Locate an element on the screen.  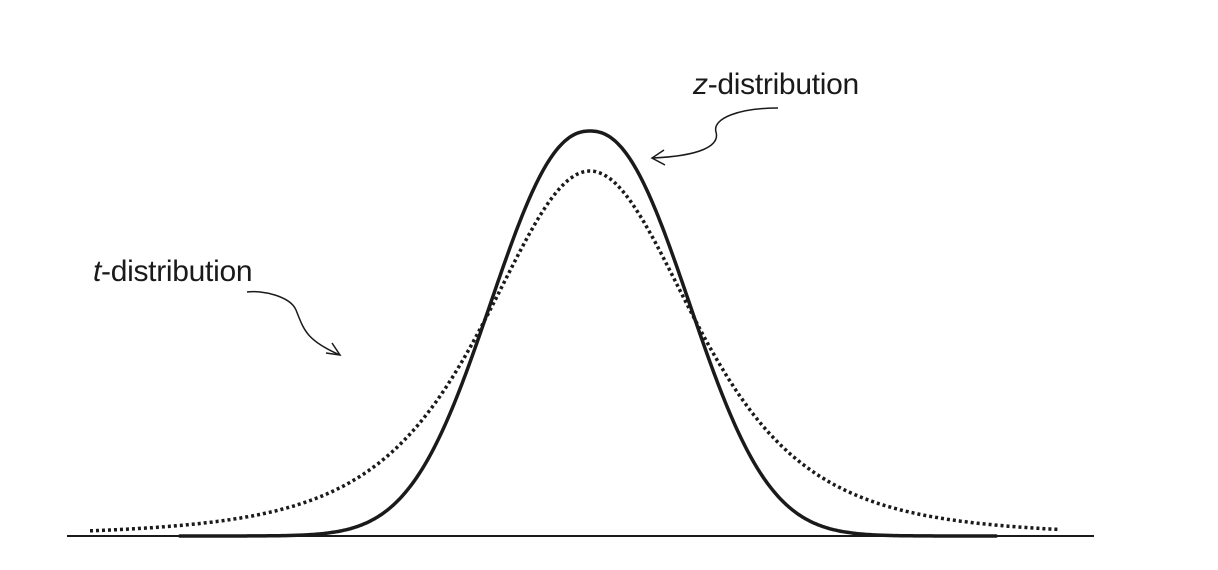
z-label-suffix: -distribution is located at coordinates (783, 84).